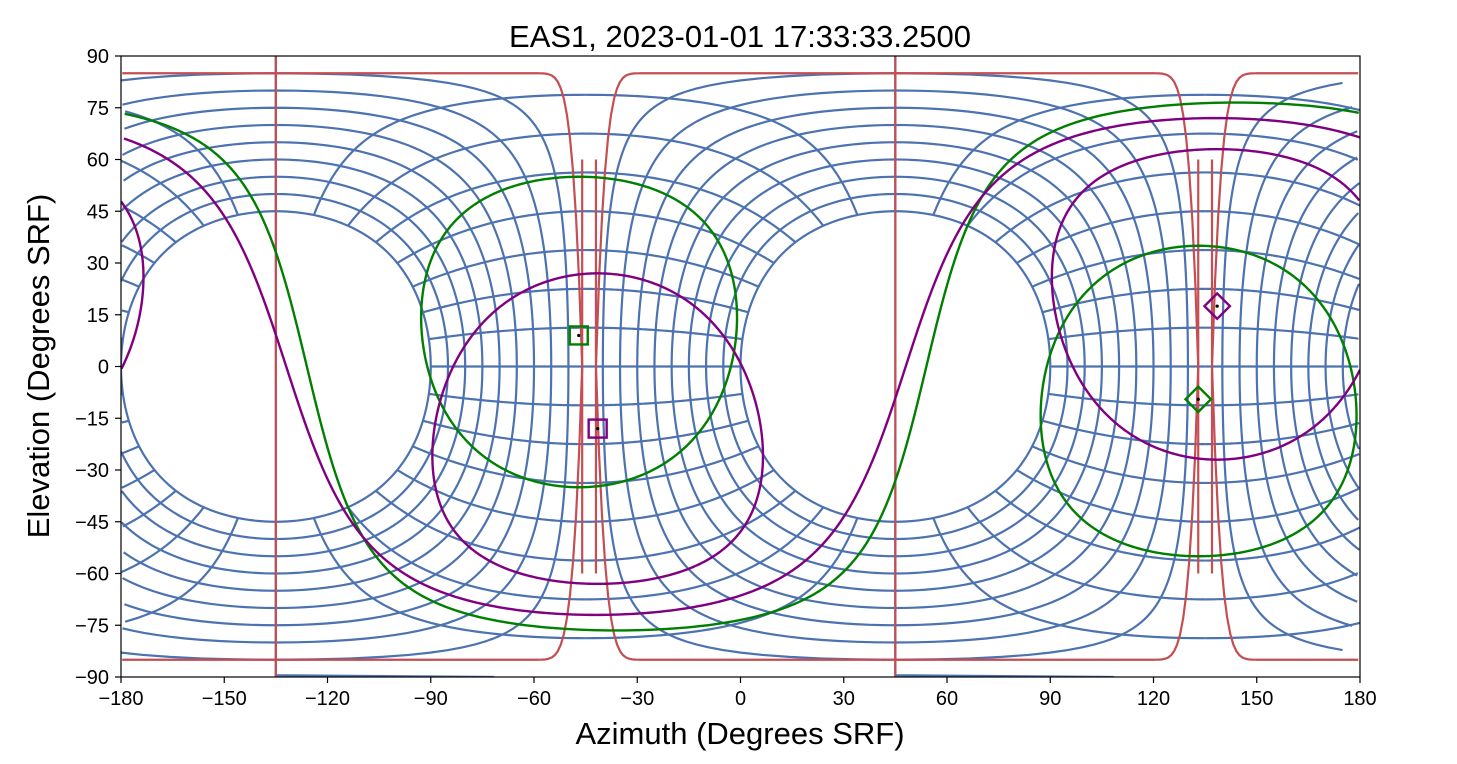 This screenshot has width=1457, height=764. What do you see at coordinates (98, 109) in the screenshot?
I see `y-tick-label: 75` at bounding box center [98, 109].